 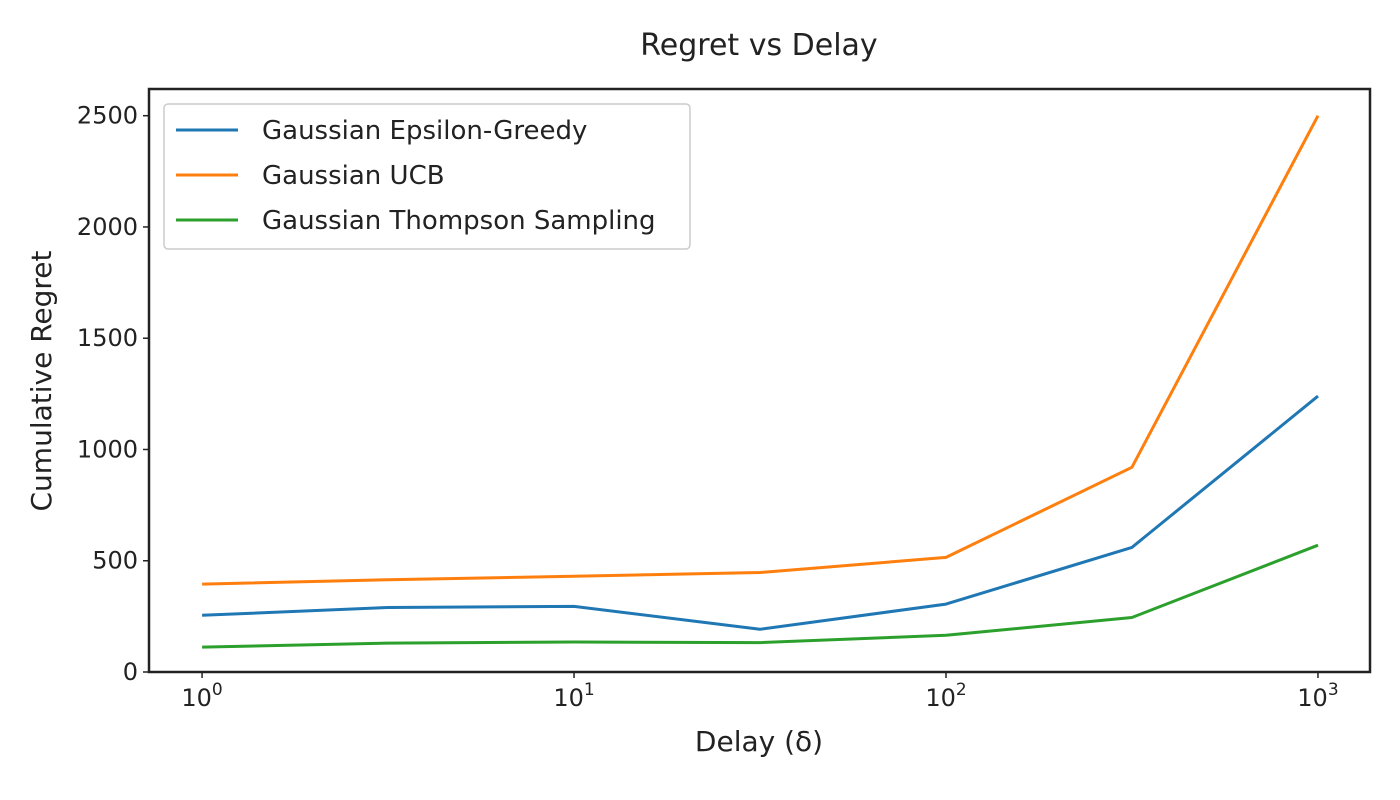 What do you see at coordinates (424, 131) in the screenshot?
I see `legend-label-0: Gaussian Epsilon-Greedy` at bounding box center [424, 131].